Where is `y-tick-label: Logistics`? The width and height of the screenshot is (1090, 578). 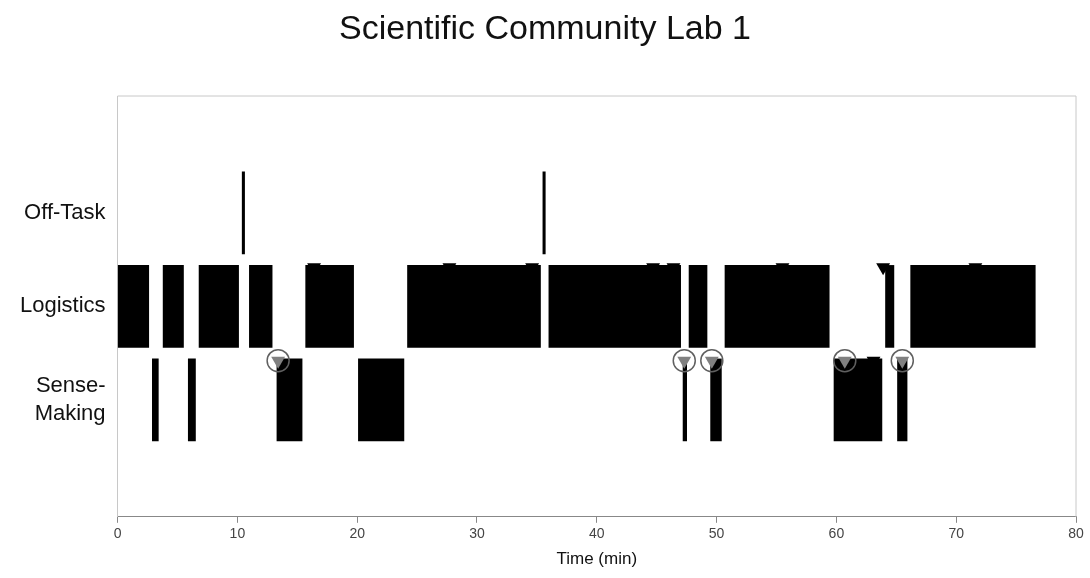 y-tick-label: Logistics is located at coordinates (63, 305).